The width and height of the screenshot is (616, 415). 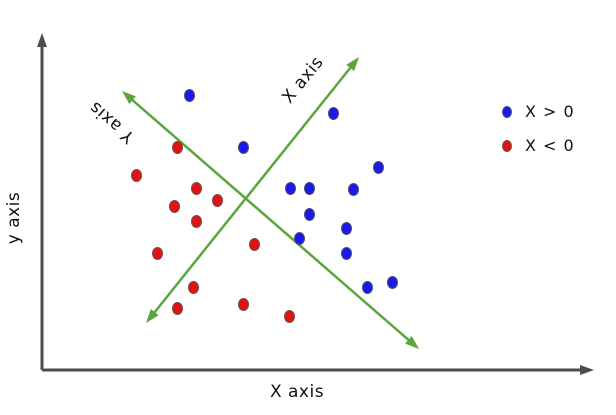 I want to click on legend-item-x-lt-0: X < 0, so click(x=538, y=145).